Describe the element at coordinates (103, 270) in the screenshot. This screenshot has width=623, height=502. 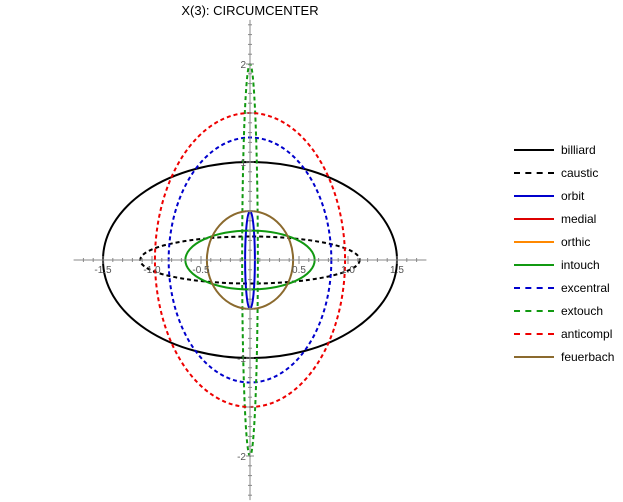
I see `x-tick-label: -1.5` at that location.